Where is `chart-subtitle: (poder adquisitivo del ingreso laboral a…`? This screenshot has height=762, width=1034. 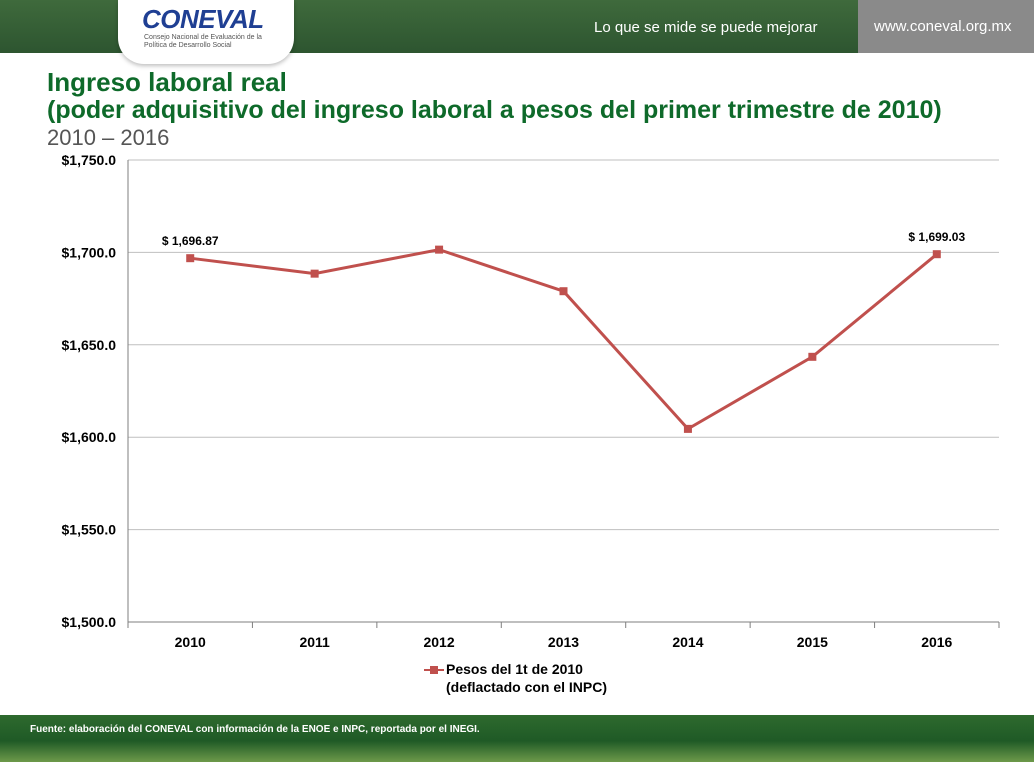 chart-subtitle: (poder adquisitivo del ingreso laboral a… is located at coordinates (494, 110).